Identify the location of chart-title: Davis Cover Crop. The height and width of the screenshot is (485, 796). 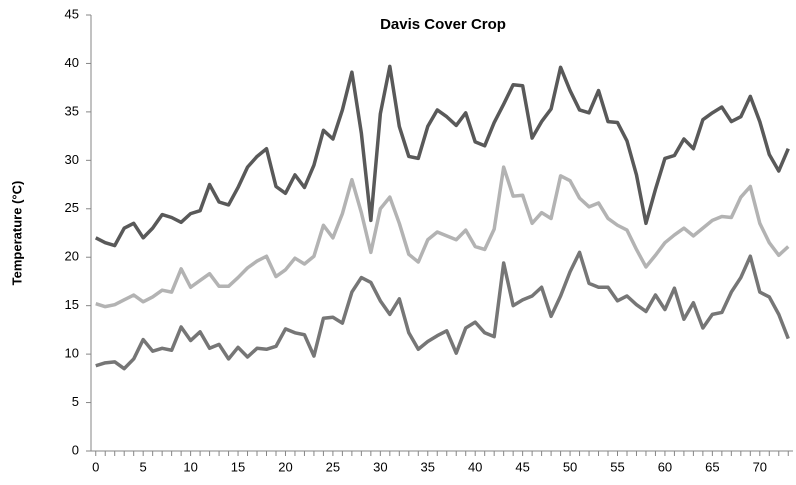
(443, 24).